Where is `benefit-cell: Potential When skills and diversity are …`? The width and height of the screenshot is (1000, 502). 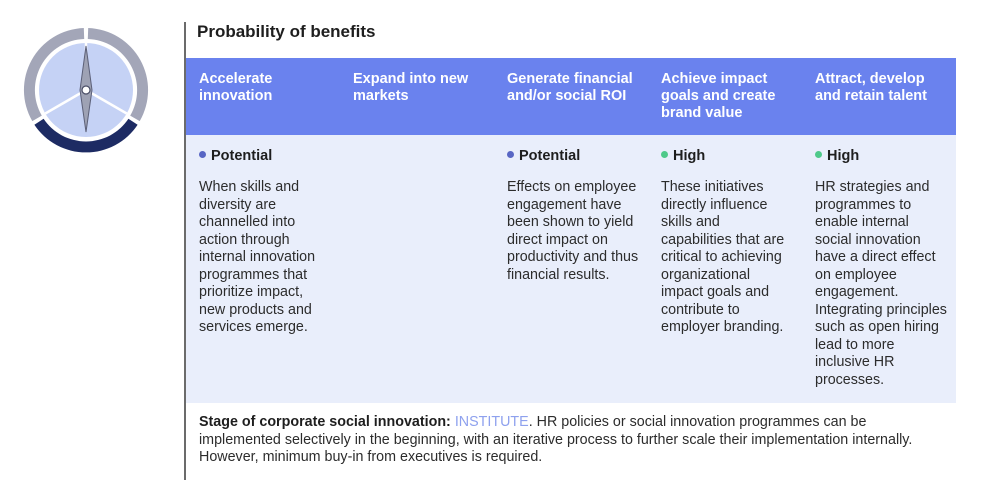
benefit-cell: Potential When skills and diversity are … is located at coordinates (263, 269).